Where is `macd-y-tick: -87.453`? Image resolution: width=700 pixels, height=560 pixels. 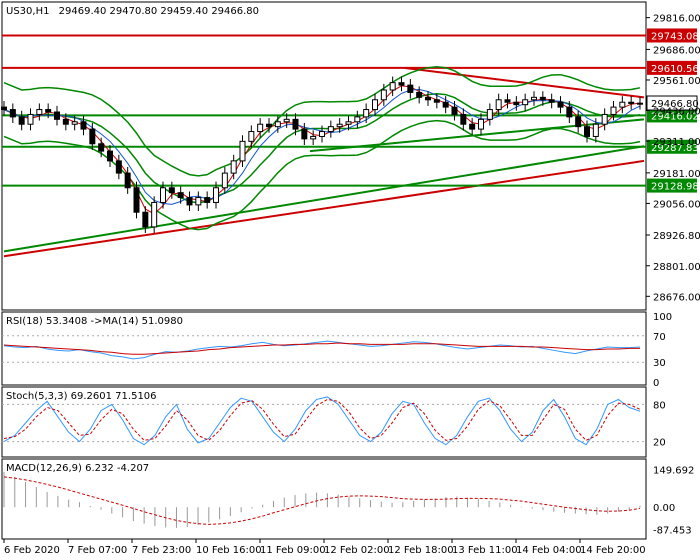 macd-y-tick: -87.453 is located at coordinates (672, 530).